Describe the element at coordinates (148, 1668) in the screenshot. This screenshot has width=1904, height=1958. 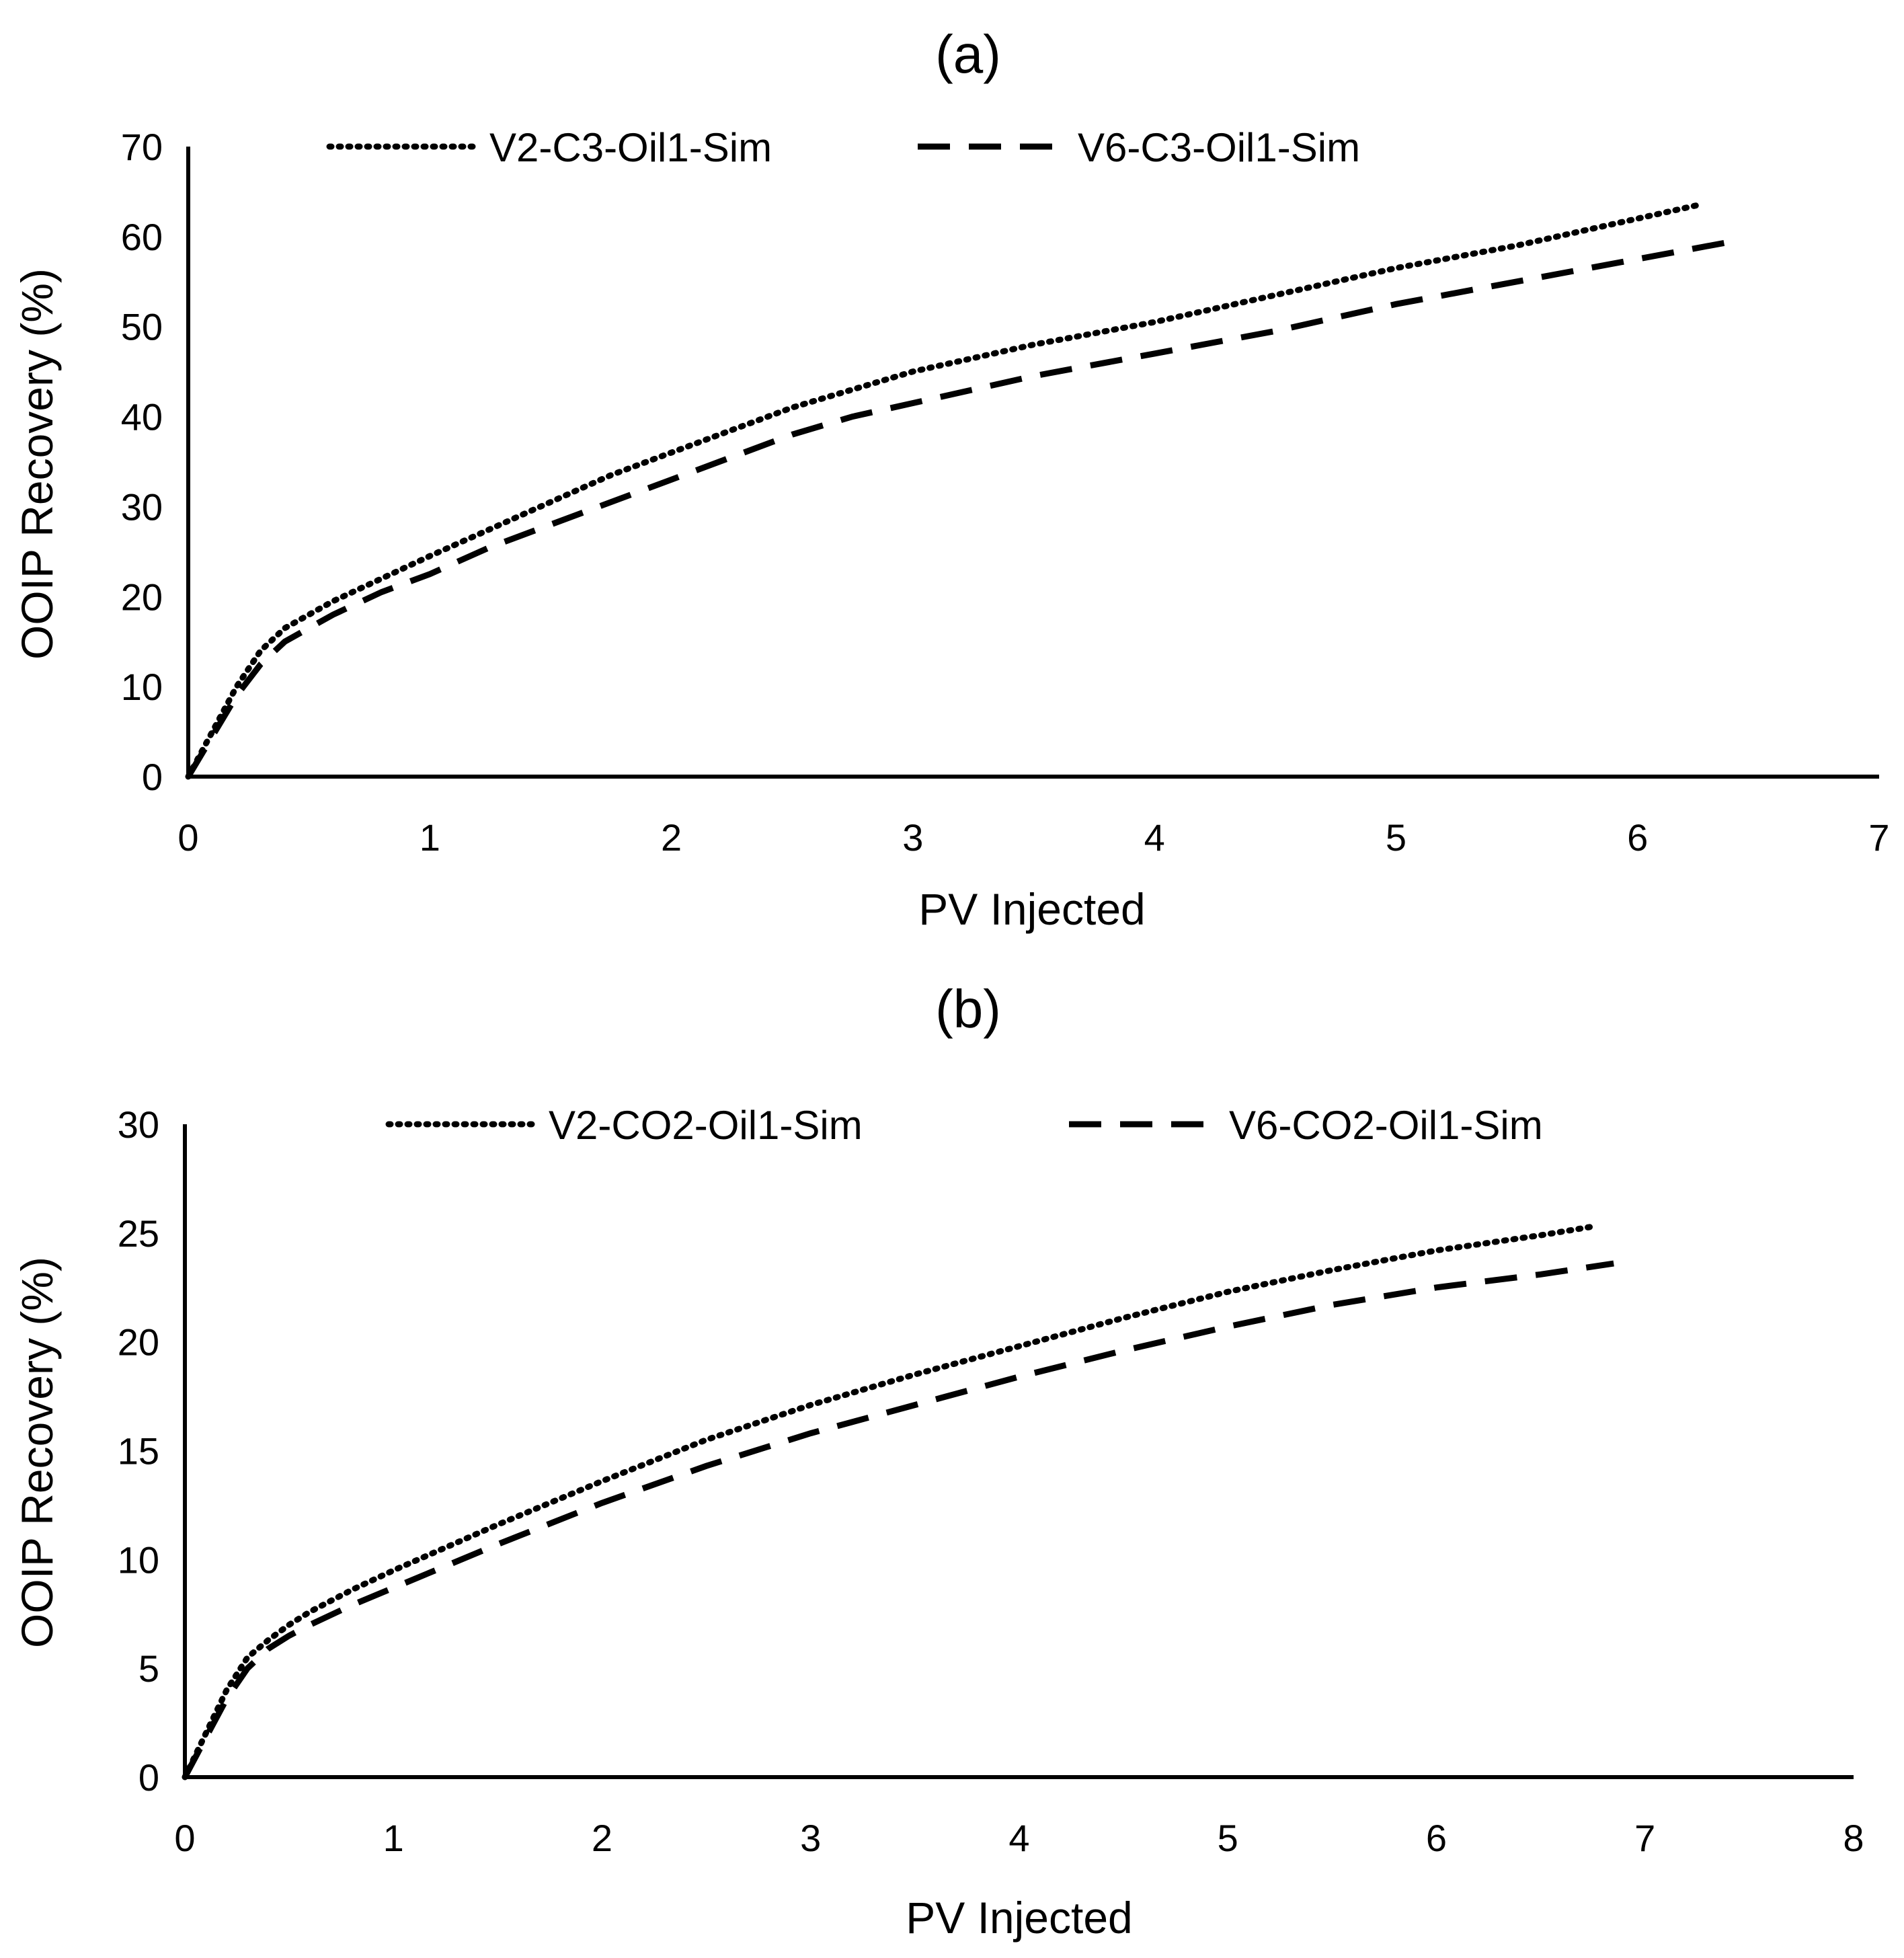
I see `y-tick-label: 5` at that location.